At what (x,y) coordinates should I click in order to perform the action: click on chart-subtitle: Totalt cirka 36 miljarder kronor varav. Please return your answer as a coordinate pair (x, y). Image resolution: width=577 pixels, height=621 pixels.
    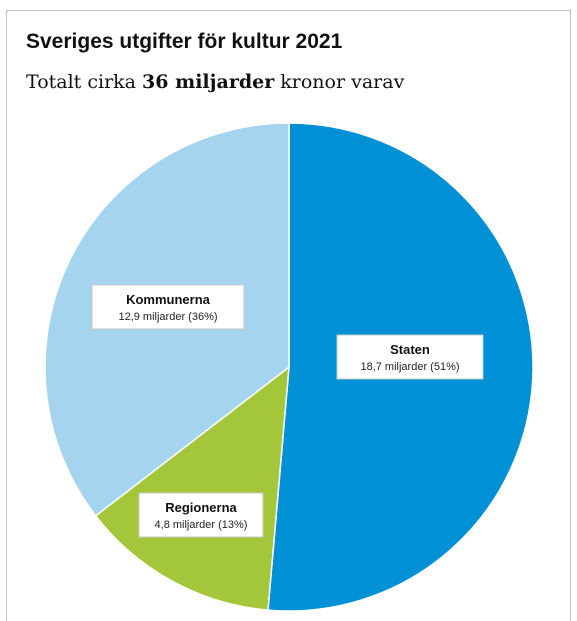
    Looking at the image, I should click on (215, 82).